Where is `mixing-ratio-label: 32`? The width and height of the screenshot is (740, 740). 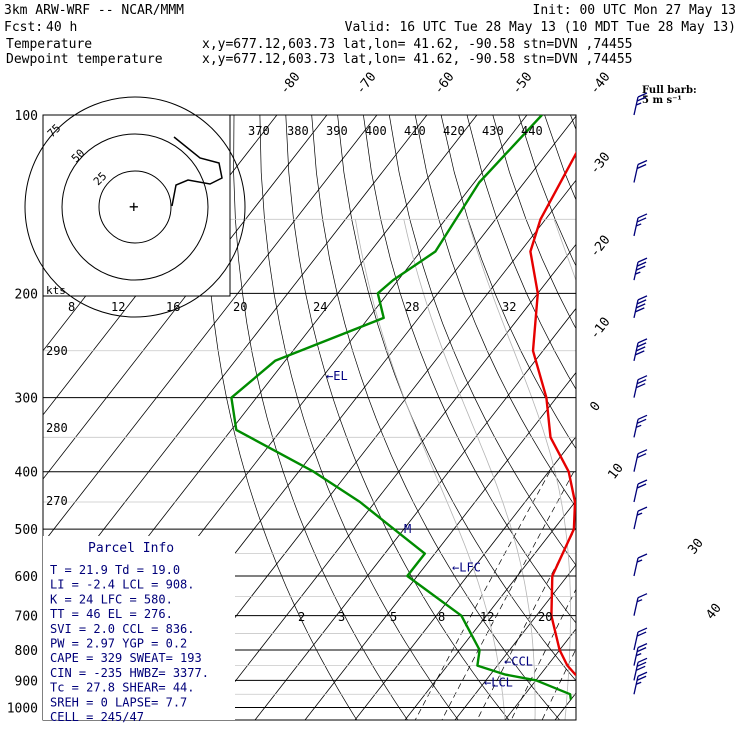 mixing-ratio-label: 32 is located at coordinates (509, 307).